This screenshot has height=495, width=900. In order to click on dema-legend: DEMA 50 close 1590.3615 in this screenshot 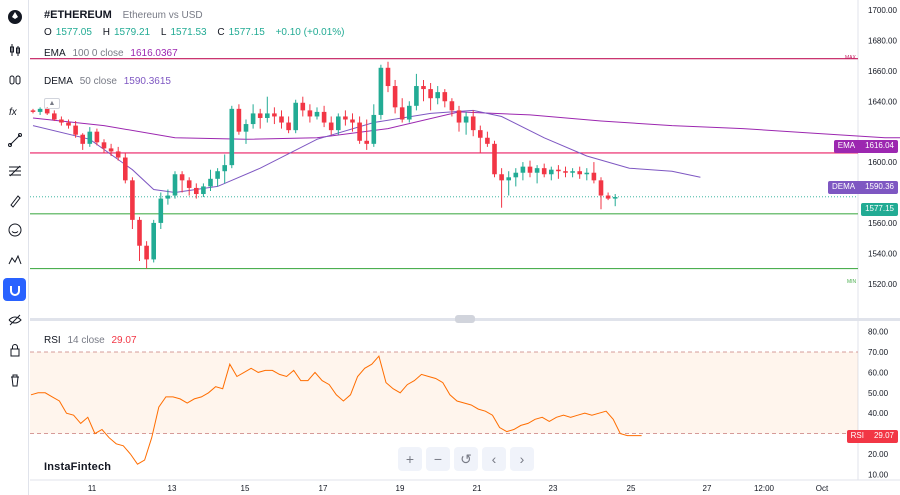, I will do `click(109, 81)`.